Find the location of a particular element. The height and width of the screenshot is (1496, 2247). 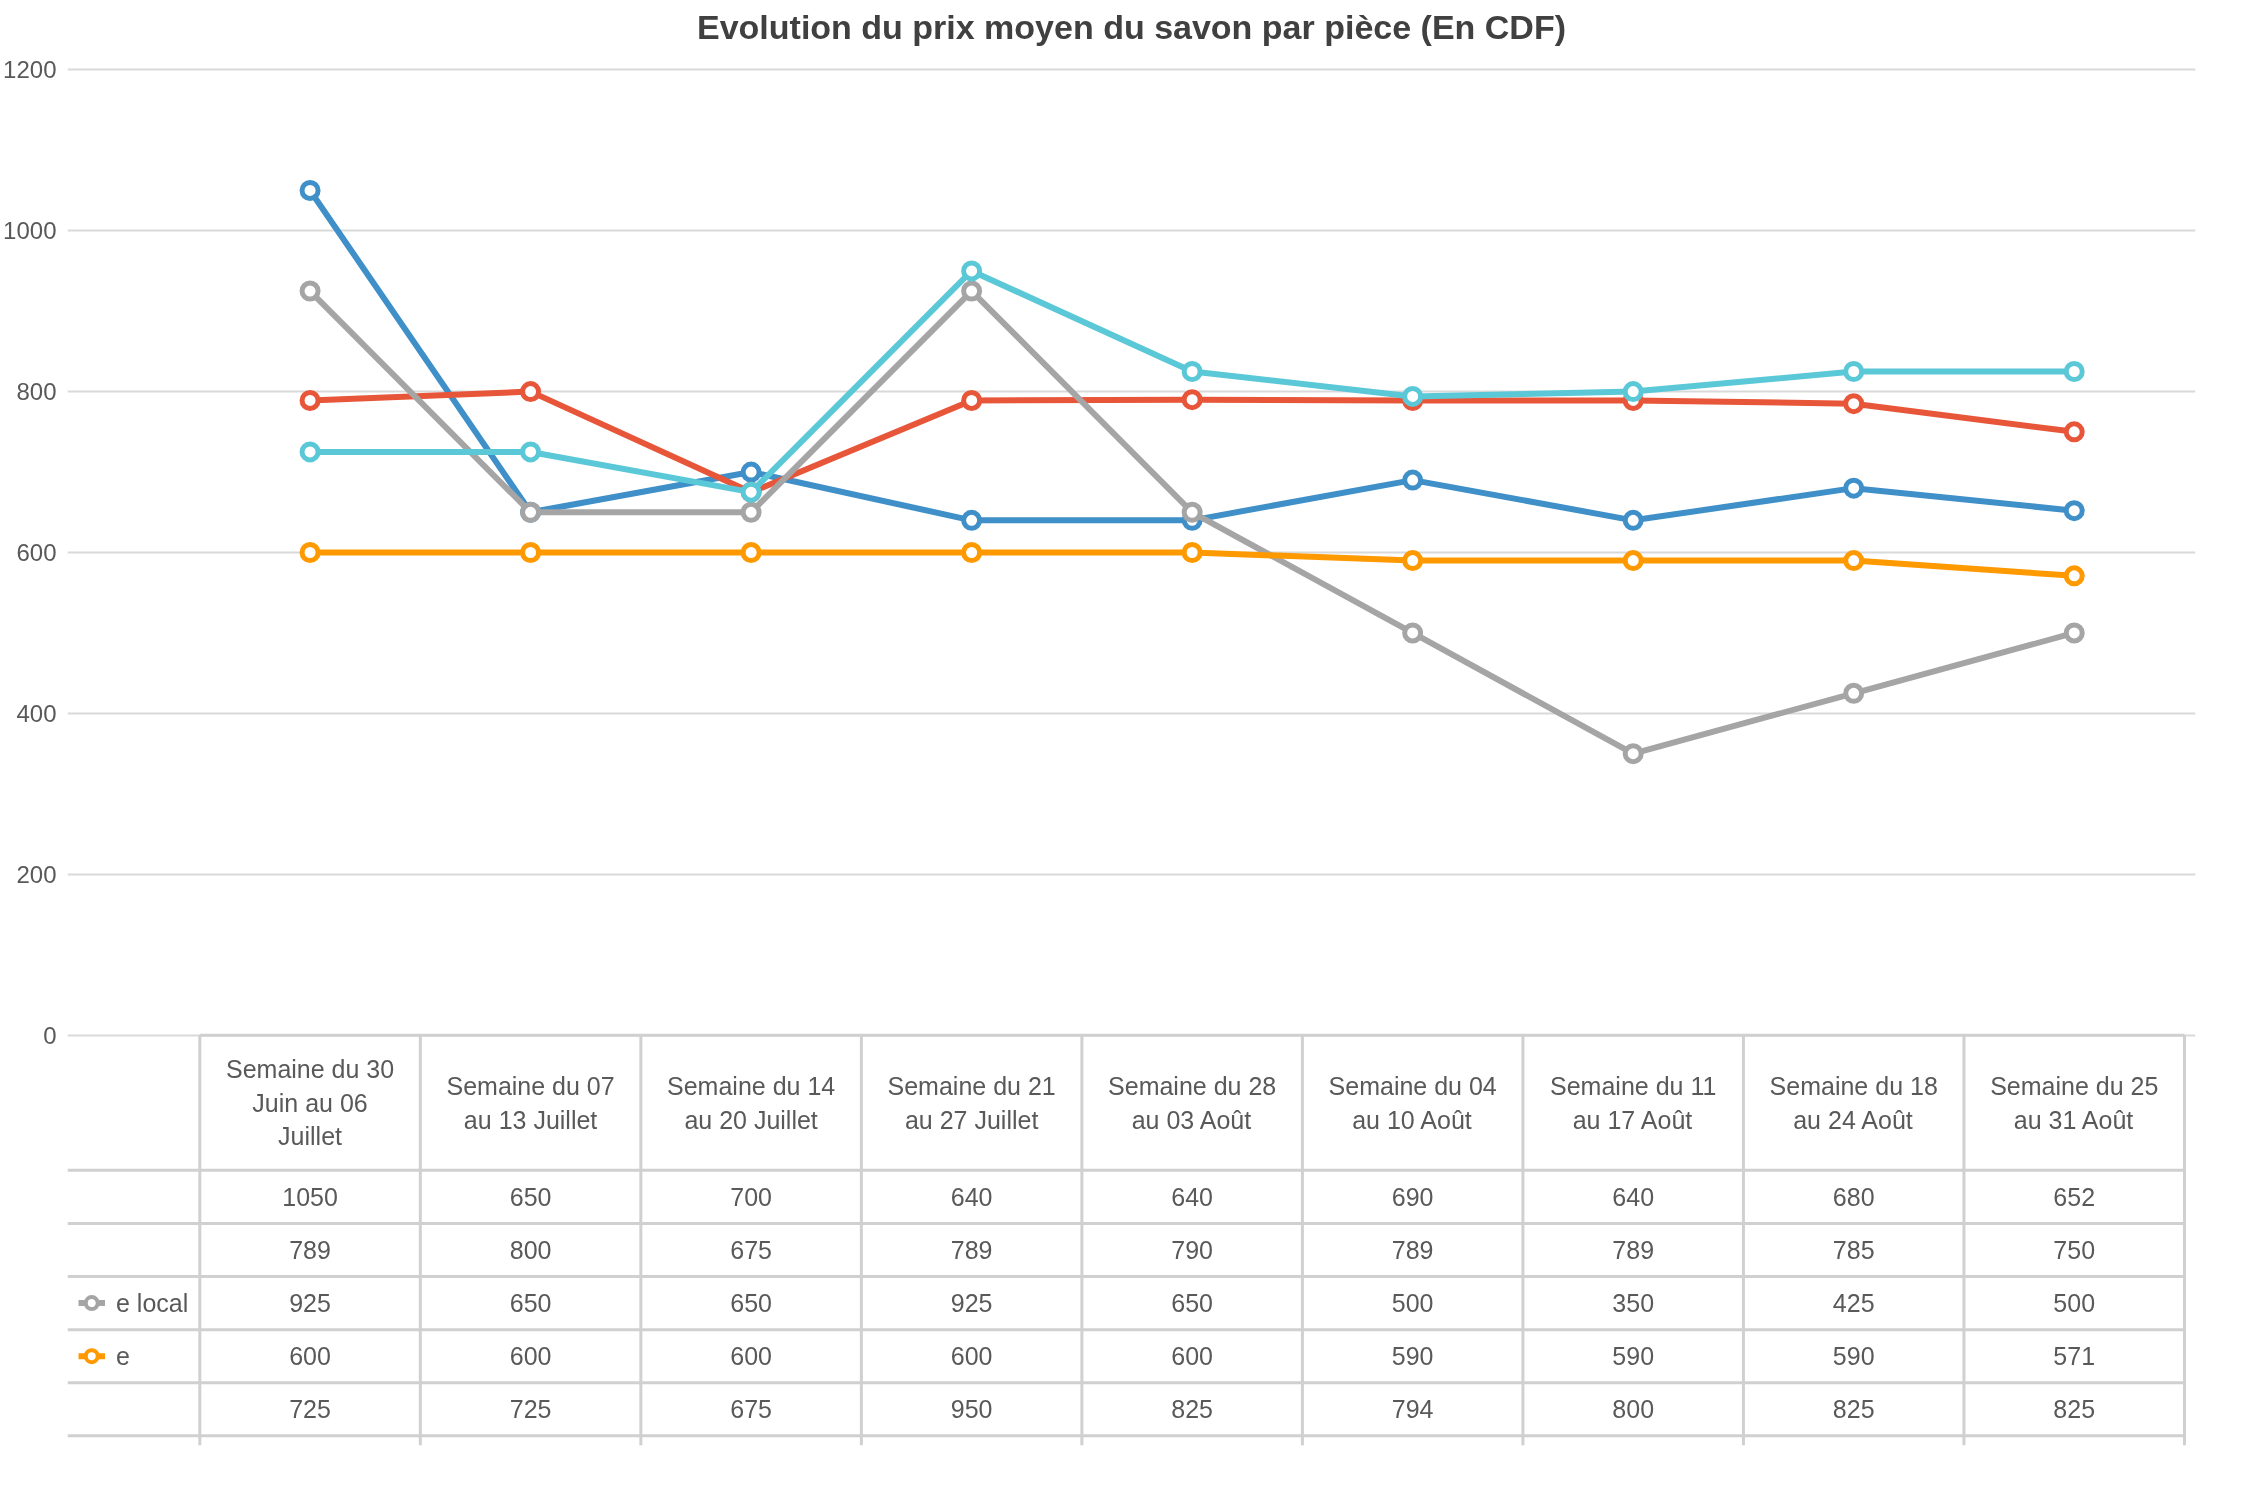

x-tick-label: Semaine du 25 au 31 Août is located at coordinates (2074, 1102).